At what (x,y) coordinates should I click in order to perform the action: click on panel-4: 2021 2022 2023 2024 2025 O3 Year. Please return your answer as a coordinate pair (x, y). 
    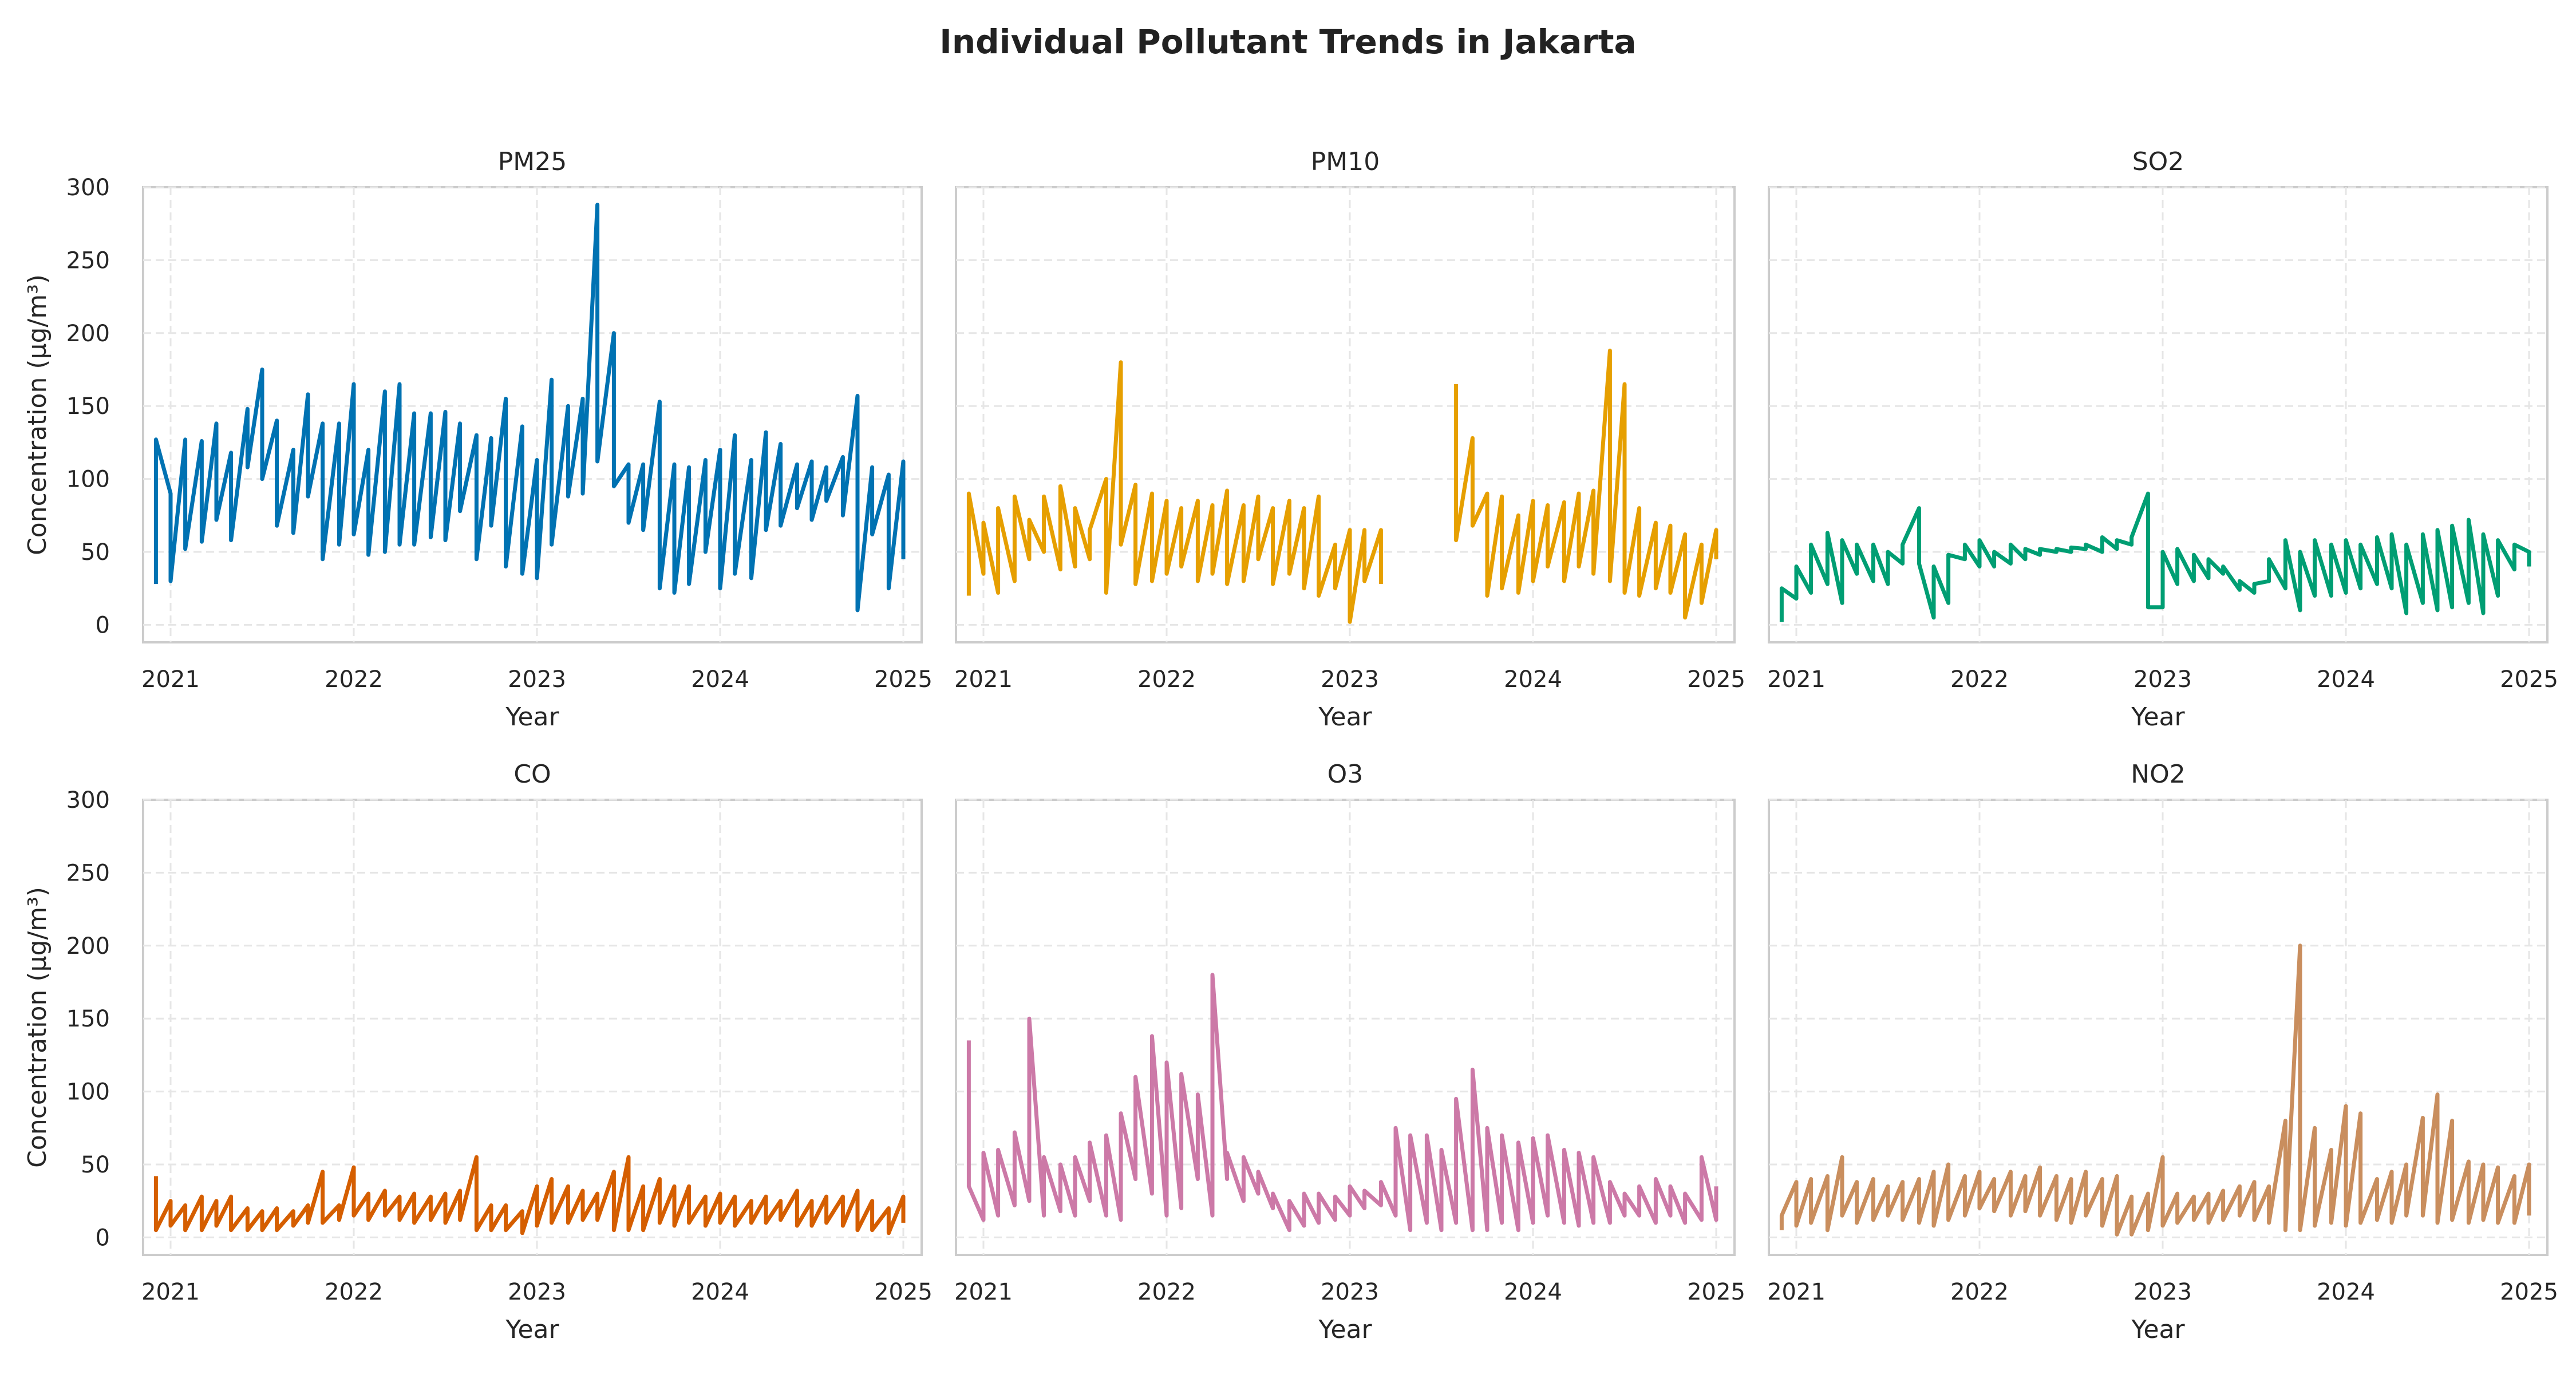
    Looking at the image, I should click on (1349, 1052).